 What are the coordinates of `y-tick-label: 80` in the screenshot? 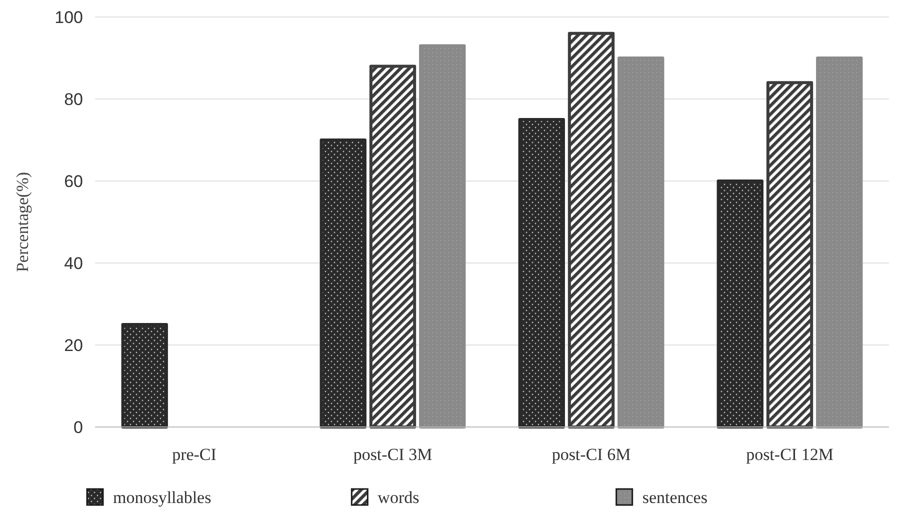 It's located at (73, 99).